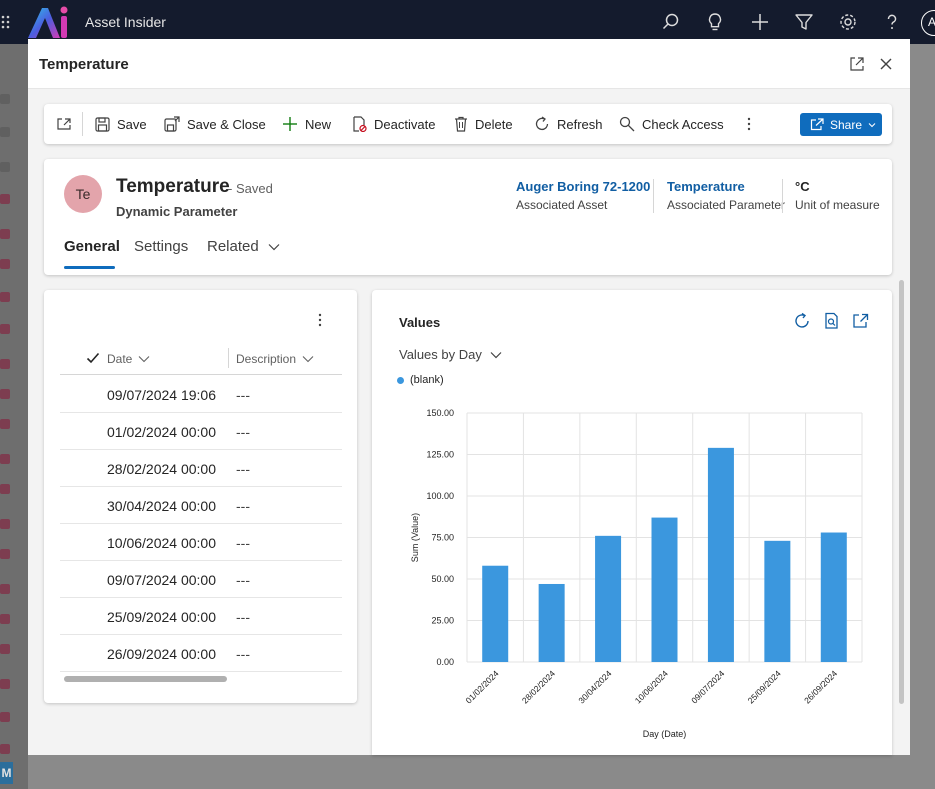  I want to click on column-header-description: Description, so click(275, 359).